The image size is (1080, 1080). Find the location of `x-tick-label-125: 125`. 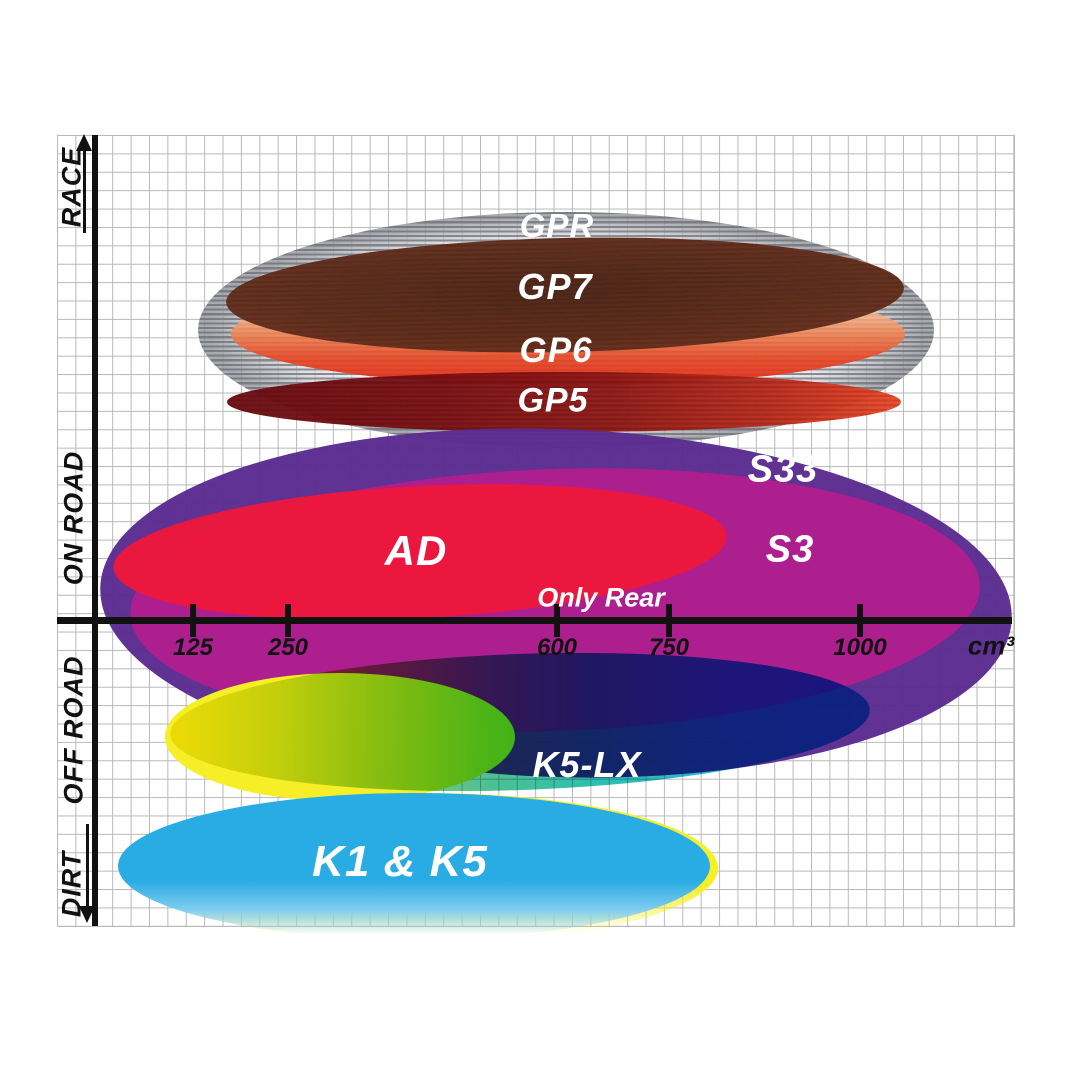

x-tick-label-125: 125 is located at coordinates (193, 647).